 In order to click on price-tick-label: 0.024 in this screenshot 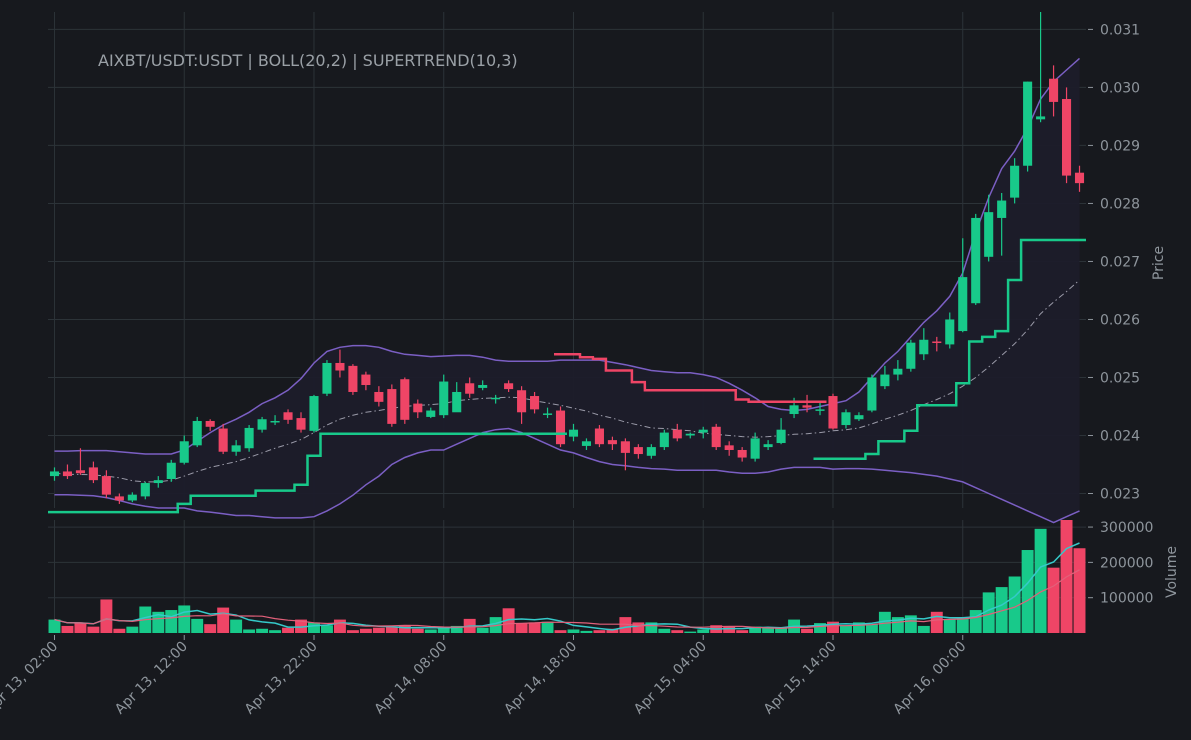, I will do `click(1120, 436)`.